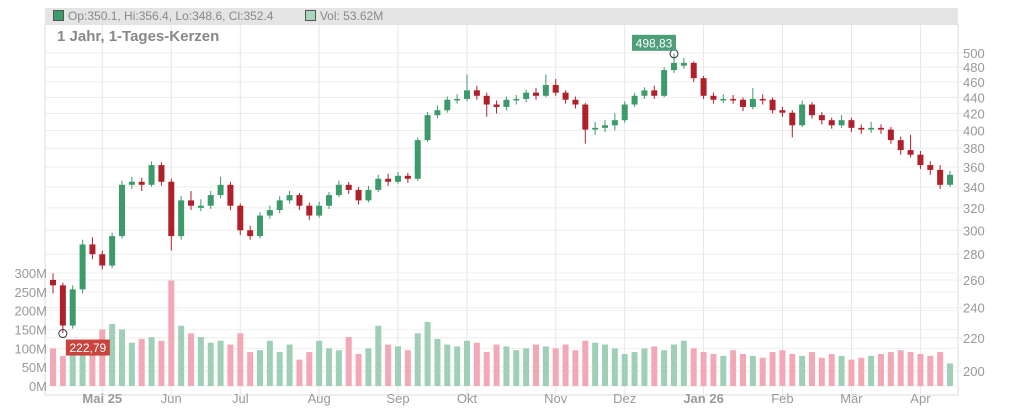 The width and height of the screenshot is (1024, 409). Describe the element at coordinates (974, 338) in the screenshot. I see `price-tick-label: 220` at that location.